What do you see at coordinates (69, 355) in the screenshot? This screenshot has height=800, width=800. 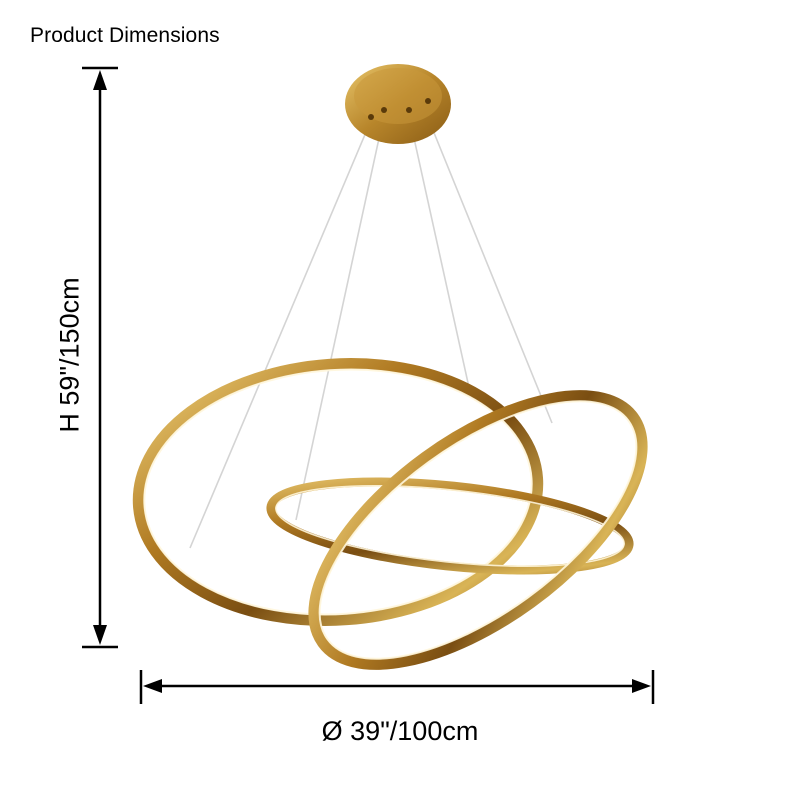 I see `height-label: H 59"/150cm` at bounding box center [69, 355].